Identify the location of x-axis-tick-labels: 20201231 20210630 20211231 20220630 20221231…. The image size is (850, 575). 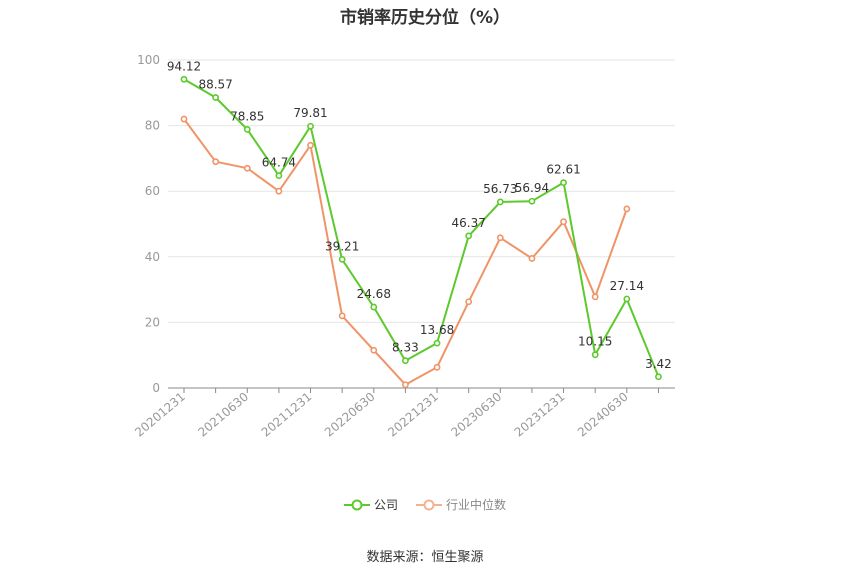
(381, 415).